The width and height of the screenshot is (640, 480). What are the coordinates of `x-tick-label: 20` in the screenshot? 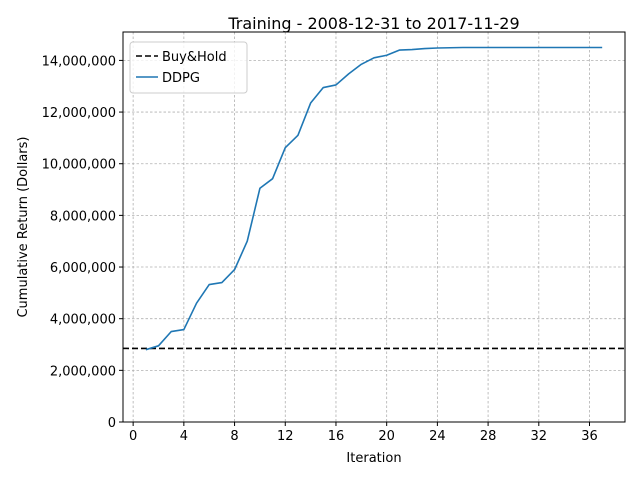 It's located at (386, 436).